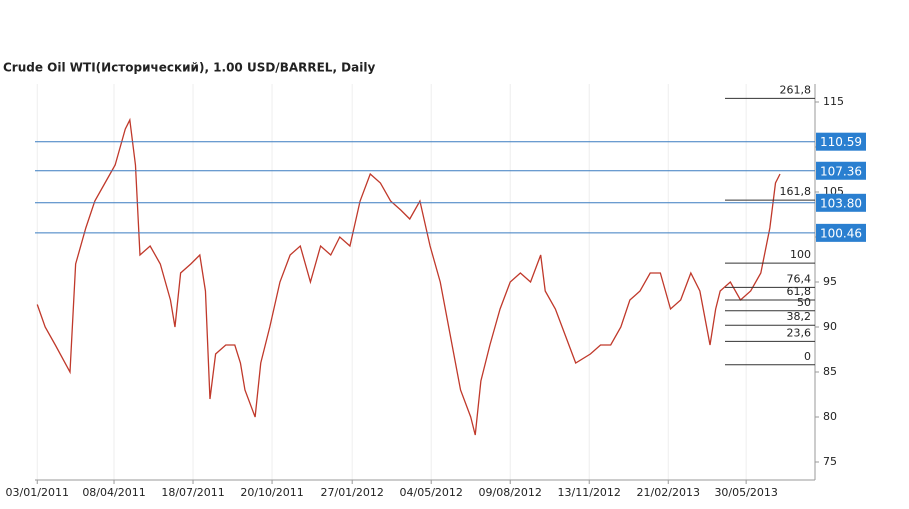  What do you see at coordinates (830, 281) in the screenshot?
I see `y-tick-label: 95` at bounding box center [830, 281].